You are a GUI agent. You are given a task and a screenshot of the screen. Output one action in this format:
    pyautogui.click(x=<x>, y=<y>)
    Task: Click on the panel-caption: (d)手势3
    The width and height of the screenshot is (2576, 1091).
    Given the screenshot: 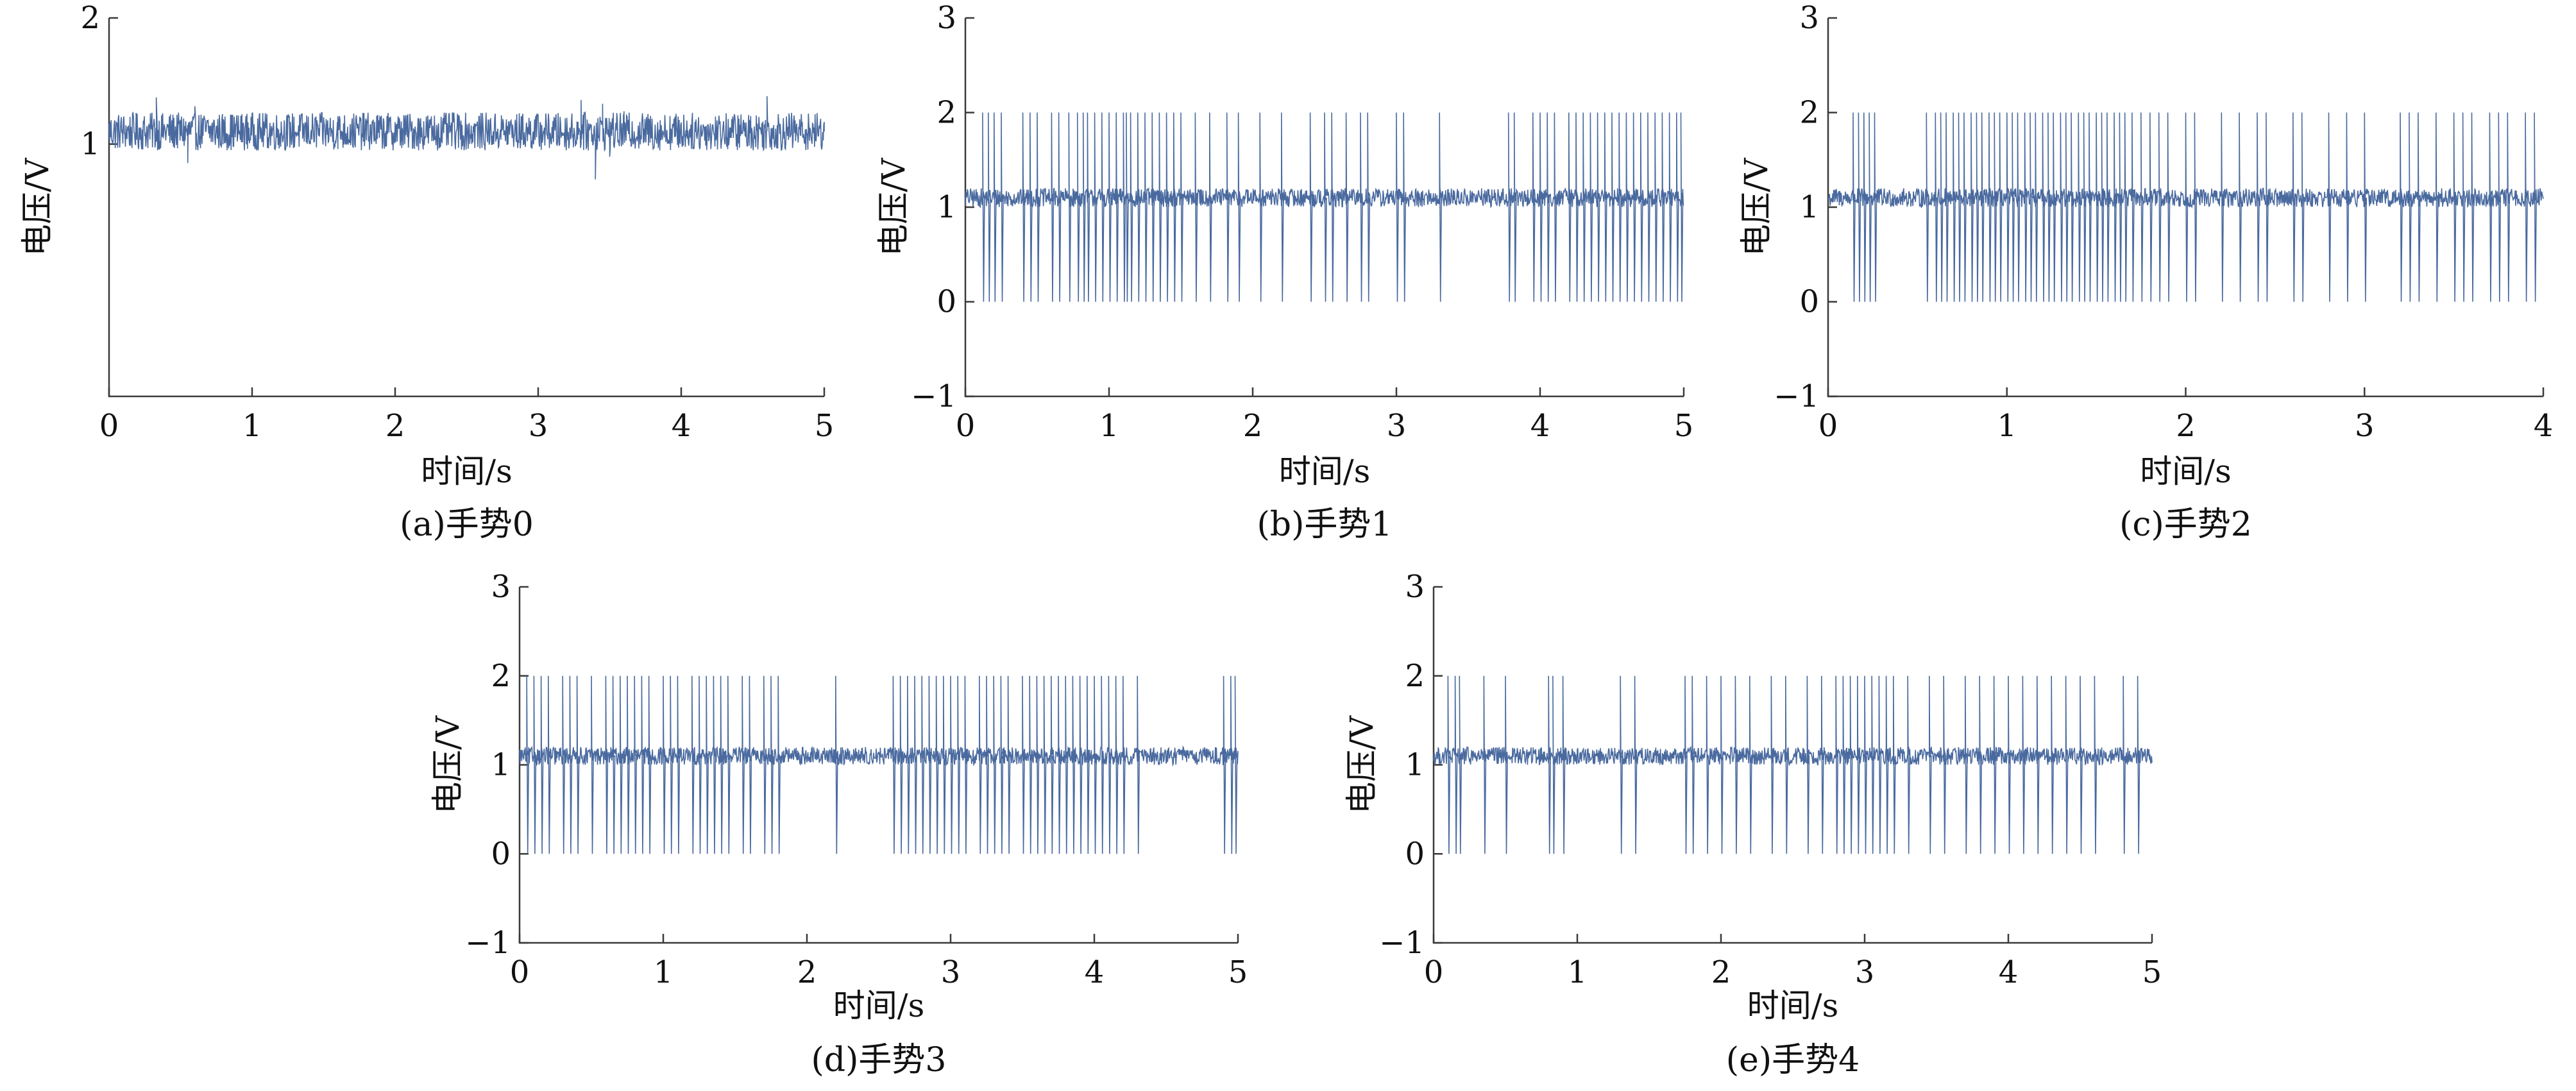 What is the action you would take?
    pyautogui.click(x=879, y=1060)
    